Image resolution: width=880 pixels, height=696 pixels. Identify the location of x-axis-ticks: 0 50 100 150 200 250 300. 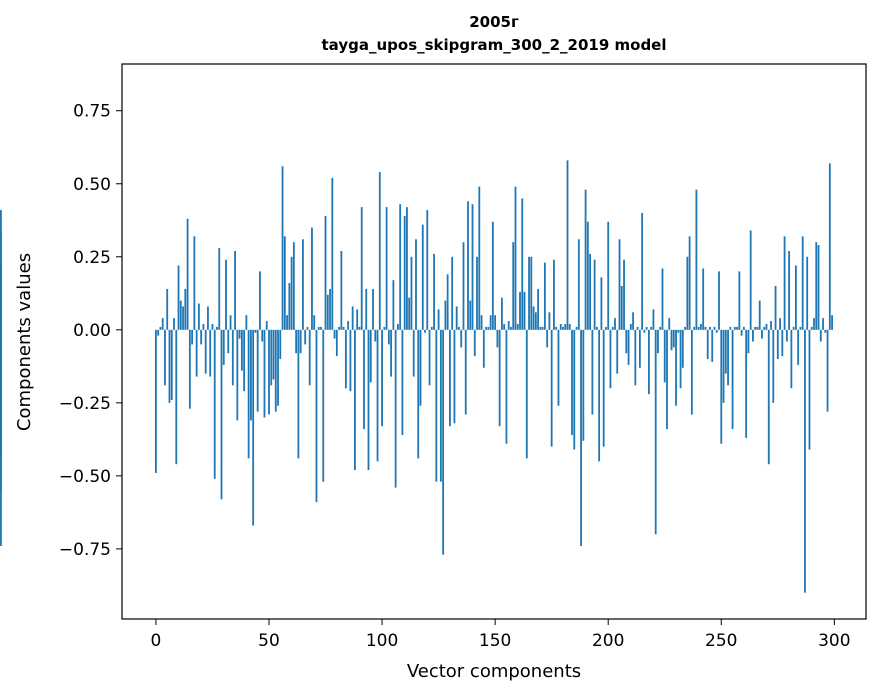
(501, 635).